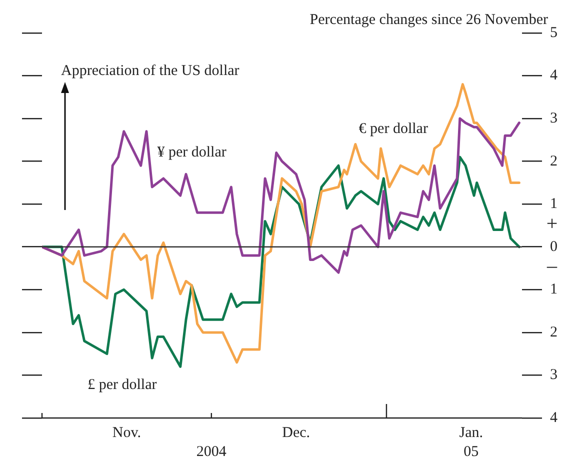 The image size is (570, 459). I want to click on y-tick-label: 0, so click(554, 246).